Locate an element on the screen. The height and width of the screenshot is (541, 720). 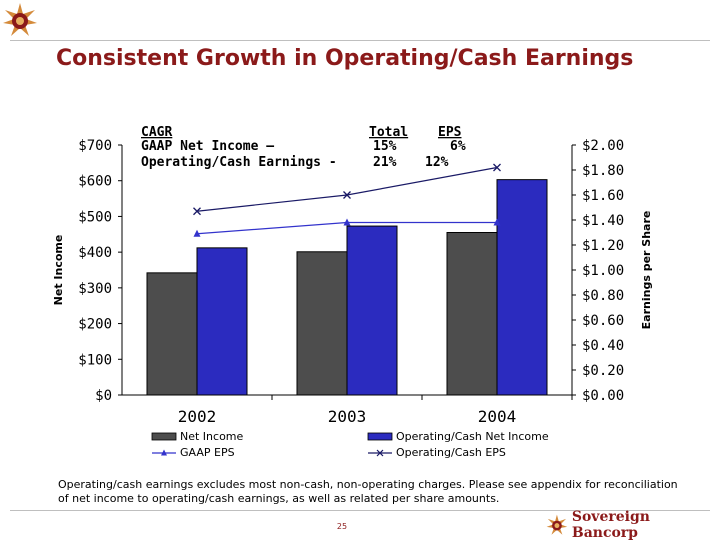
right-tick-label: $2.00 is located at coordinates (603, 146).